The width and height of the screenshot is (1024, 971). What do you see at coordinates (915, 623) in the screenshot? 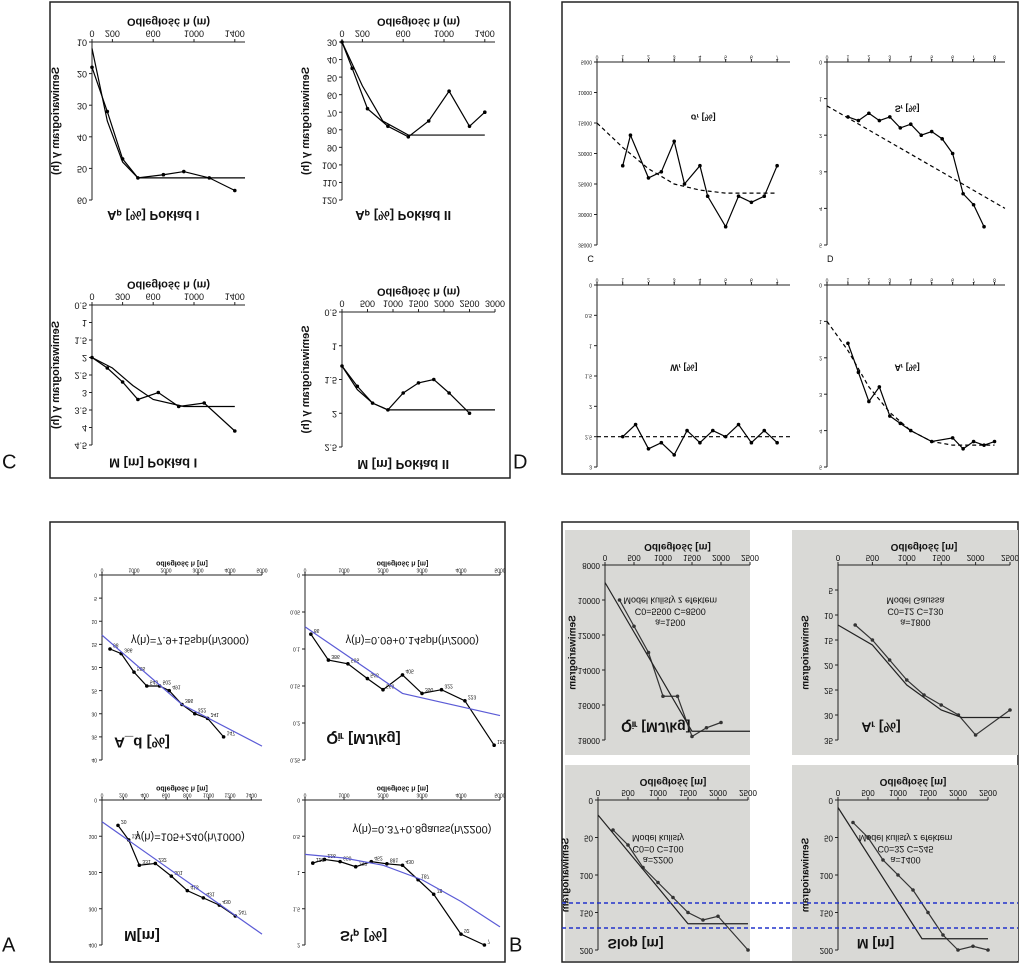
I see `annotation: a=1800` at bounding box center [915, 623].